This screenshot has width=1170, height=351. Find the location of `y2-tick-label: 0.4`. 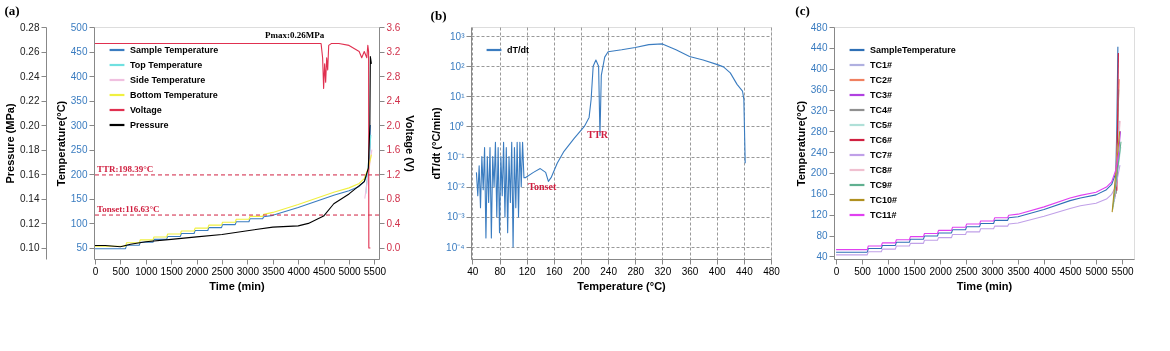

y2-tick-label: 0.4 is located at coordinates (393, 223).